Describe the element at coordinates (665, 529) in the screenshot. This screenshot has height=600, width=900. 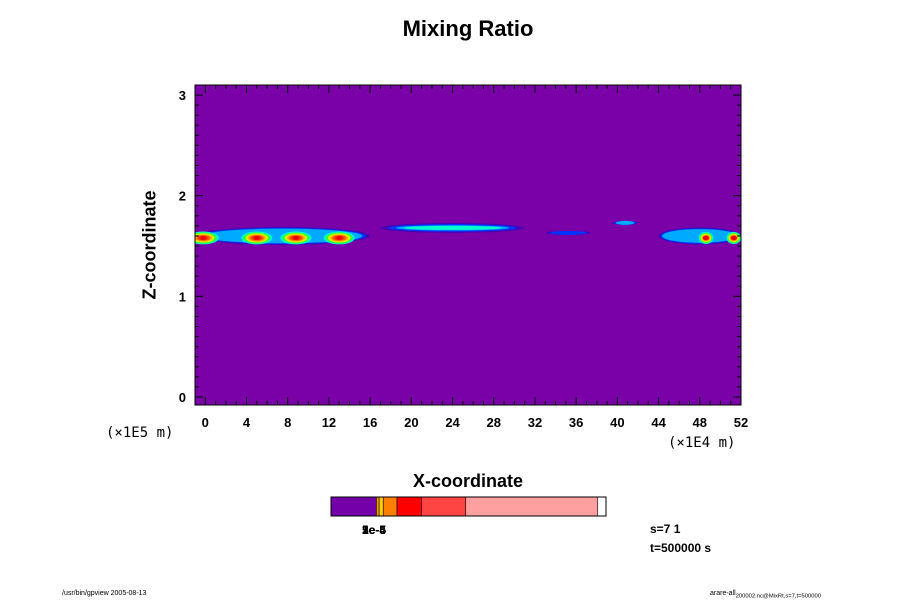
I see `info-s-line: s=7 1` at that location.